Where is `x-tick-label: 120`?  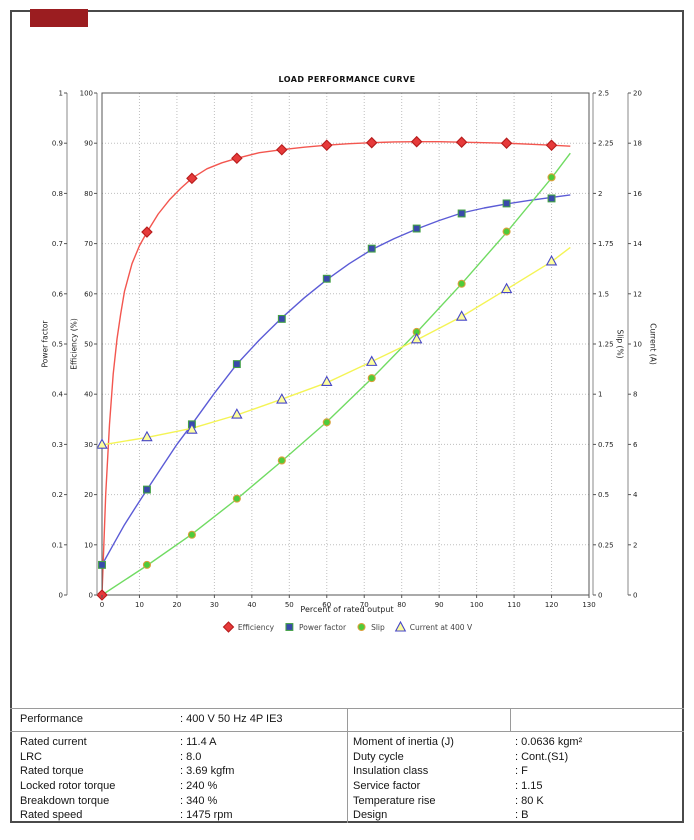 x-tick-label: 120 is located at coordinates (551, 605).